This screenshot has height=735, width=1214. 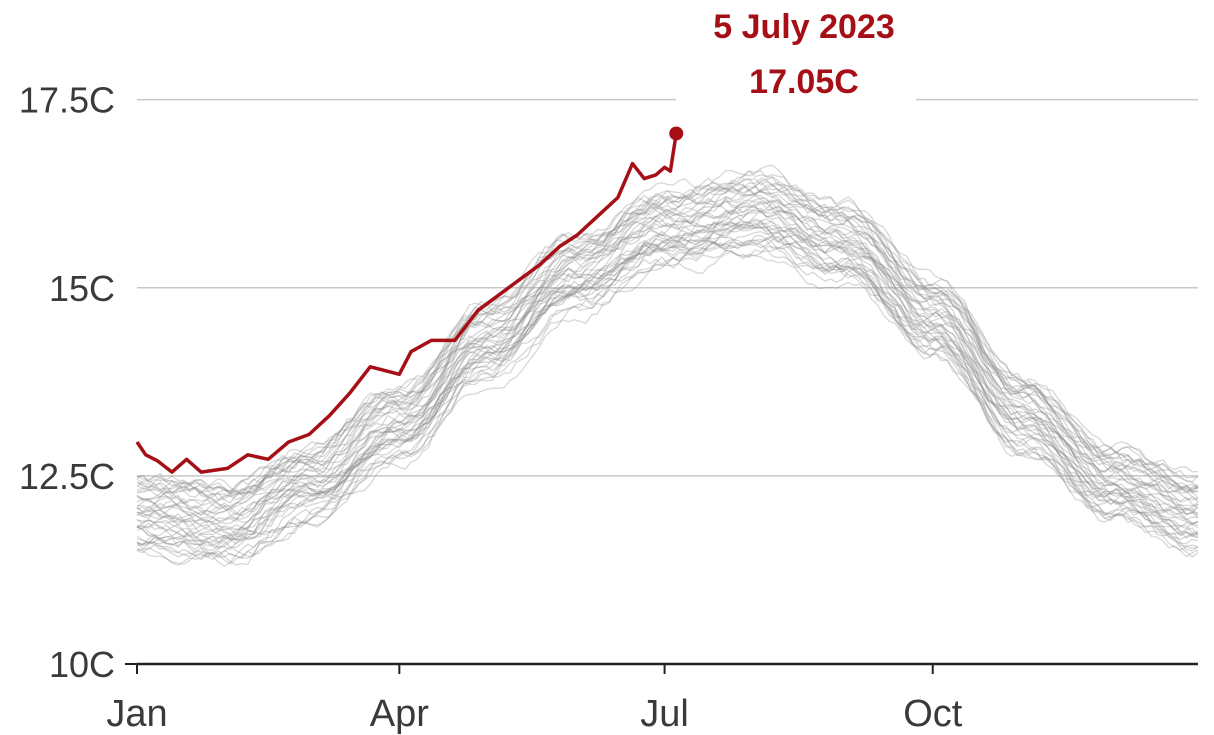 I want to click on y-tick-label-0: 10C, so click(x=82, y=664).